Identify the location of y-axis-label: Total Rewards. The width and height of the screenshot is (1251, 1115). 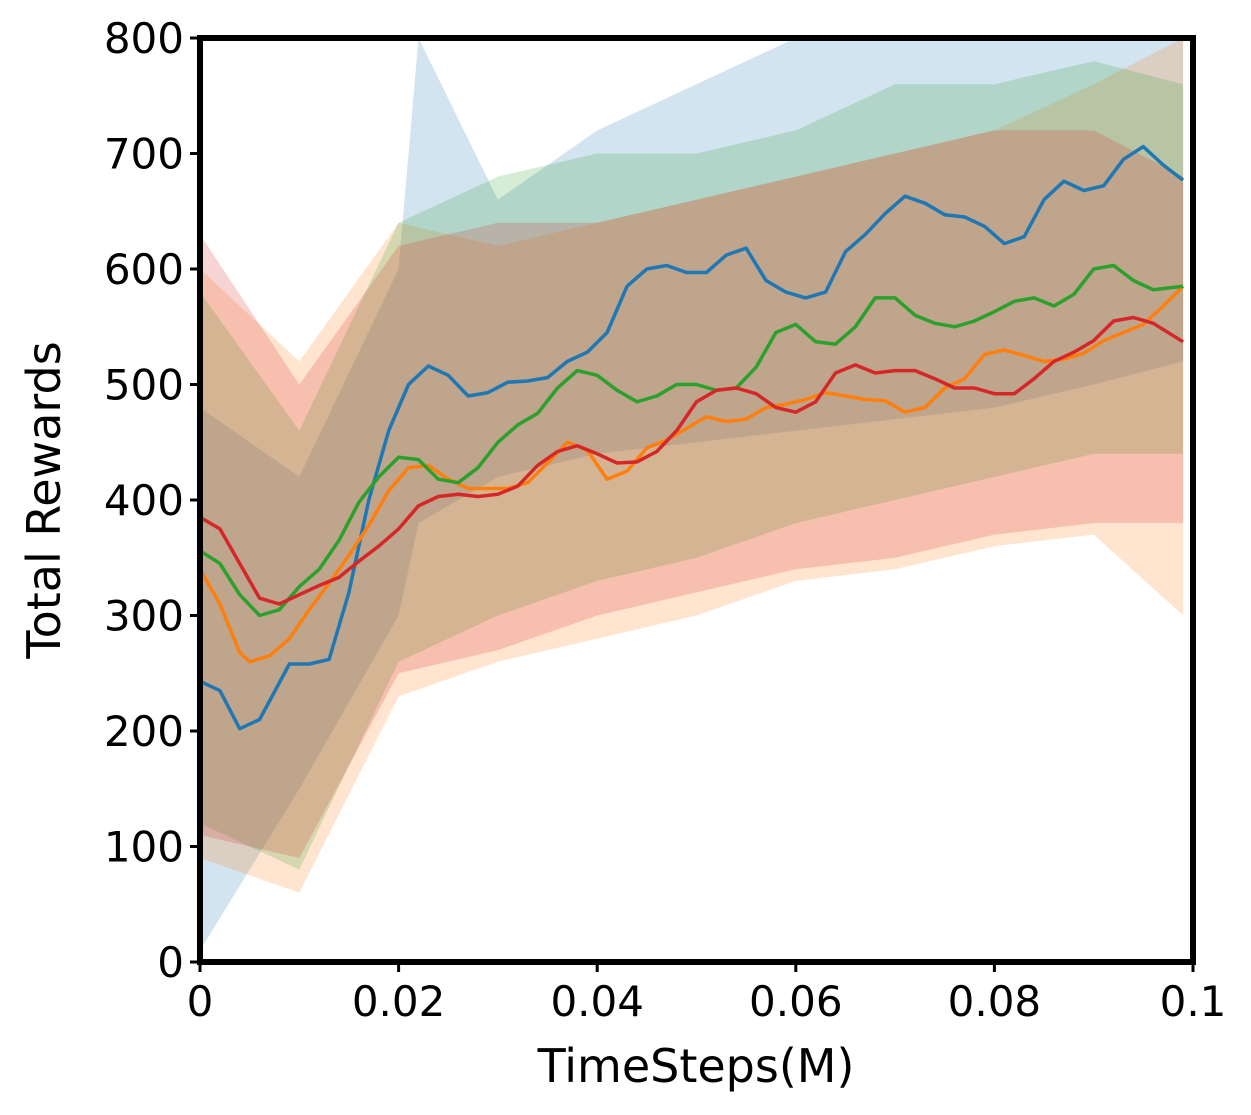
(44, 500).